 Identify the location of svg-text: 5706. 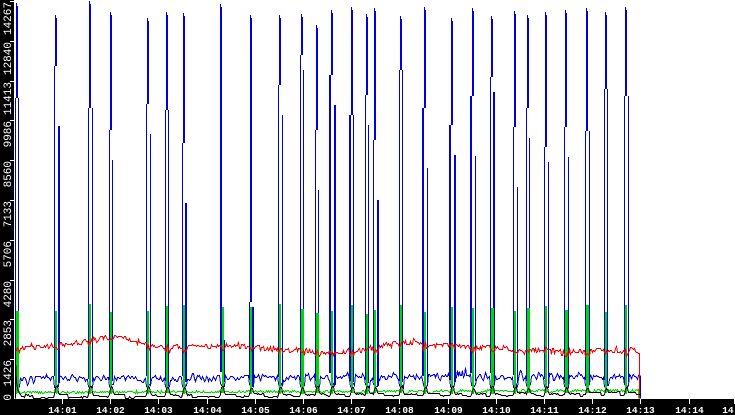
(9, 254).